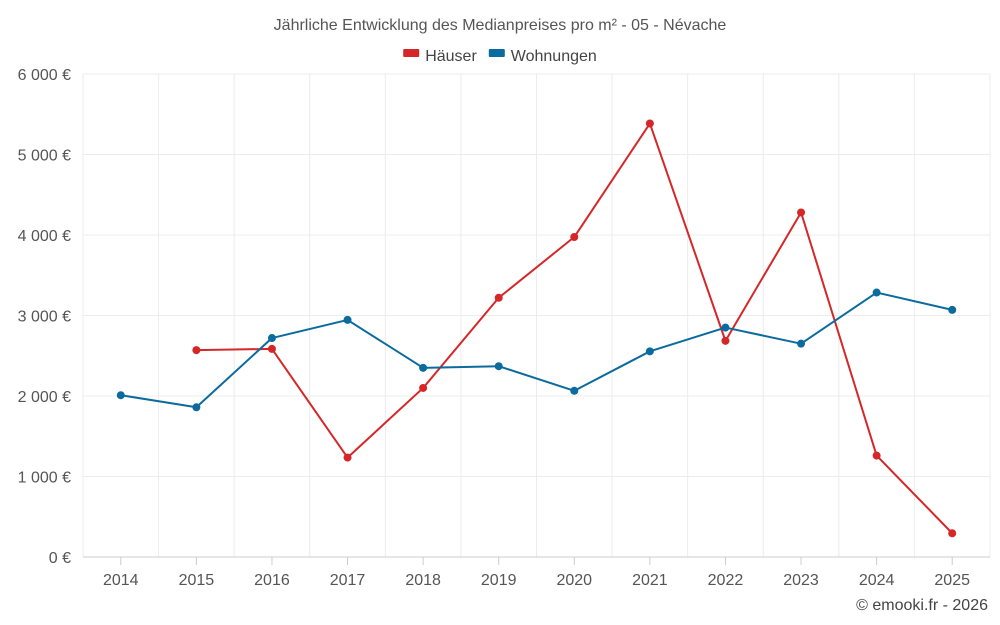  Describe the element at coordinates (952, 580) in the screenshot. I see `x-tick-label: 2025` at that location.